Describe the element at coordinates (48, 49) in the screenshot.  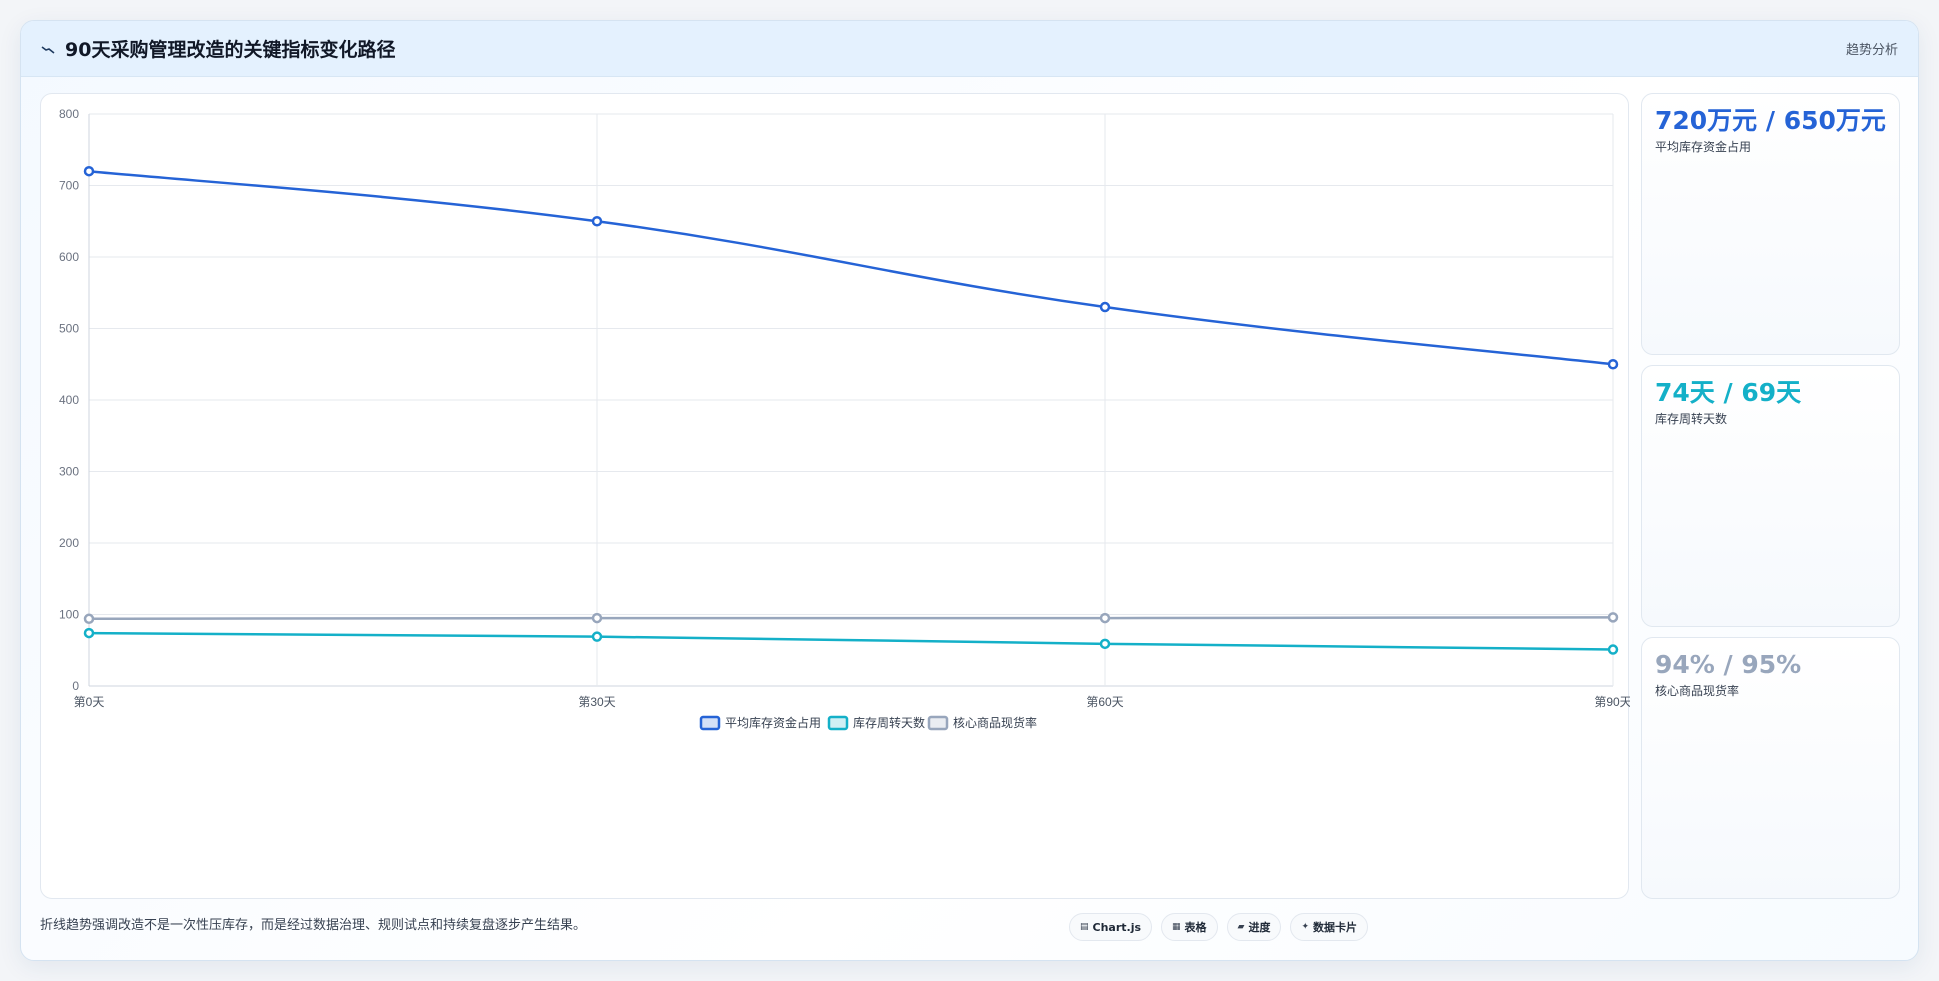
I see `trend-line-icon` at that location.